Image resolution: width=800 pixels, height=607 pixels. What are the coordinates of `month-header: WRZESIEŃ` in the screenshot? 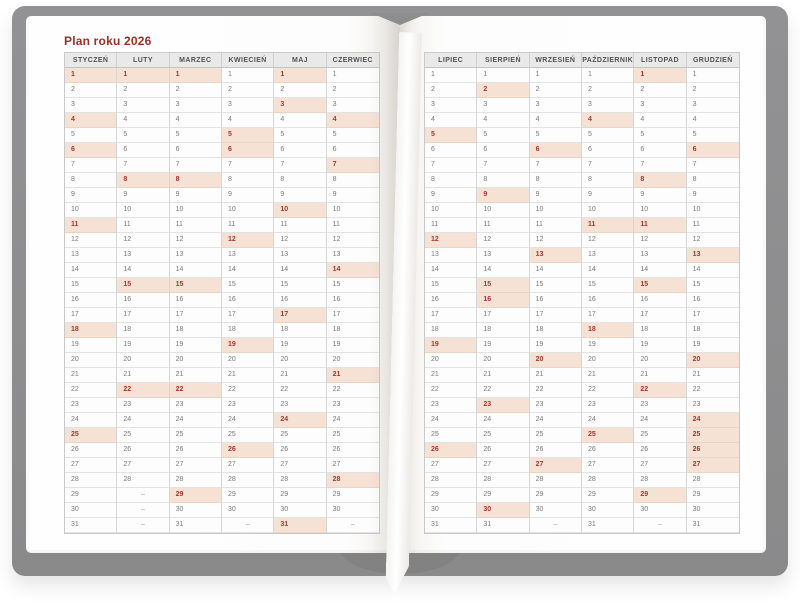 It's located at (555, 60).